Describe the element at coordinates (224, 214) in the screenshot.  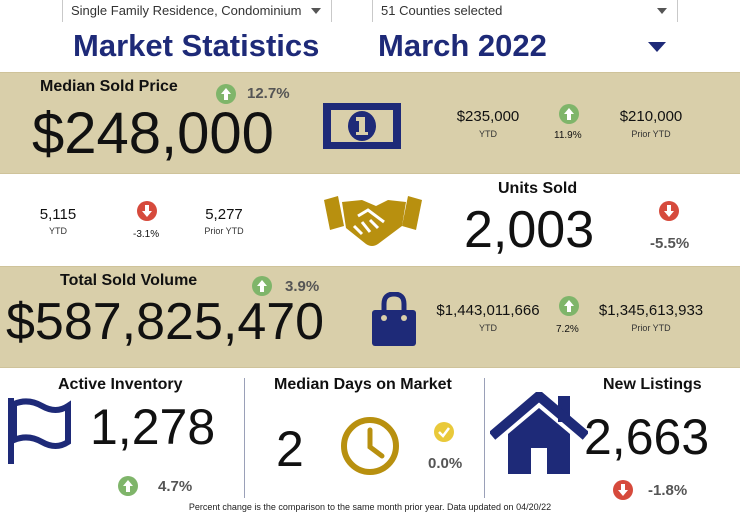
I see `units-prior-value: 5,277` at that location.